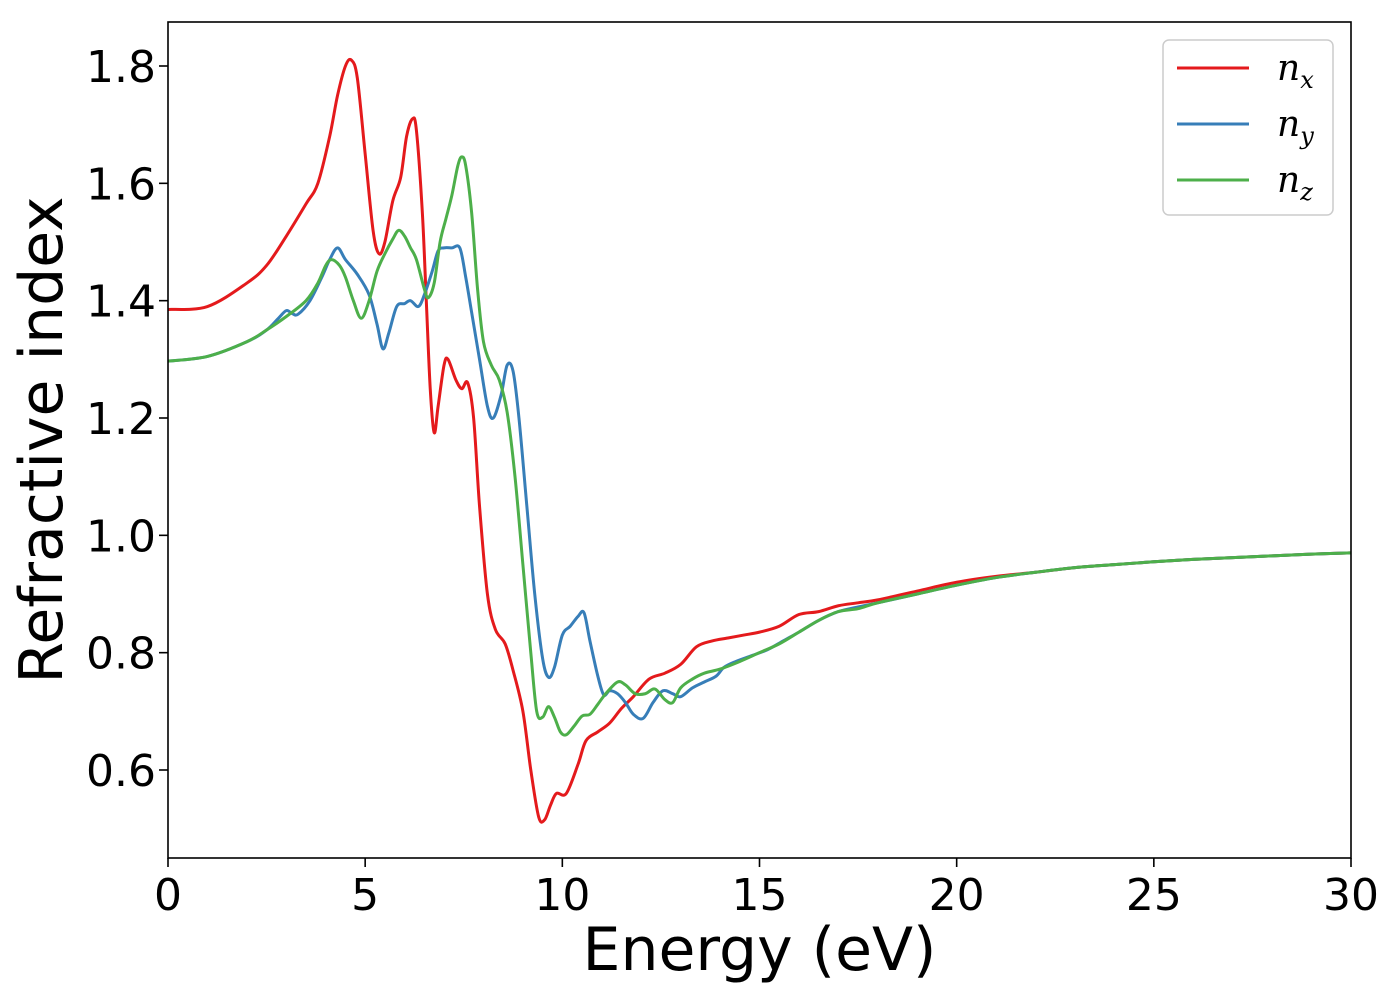 This screenshot has height=1000, width=1400. I want to click on x-tick-label: 10, so click(562, 895).